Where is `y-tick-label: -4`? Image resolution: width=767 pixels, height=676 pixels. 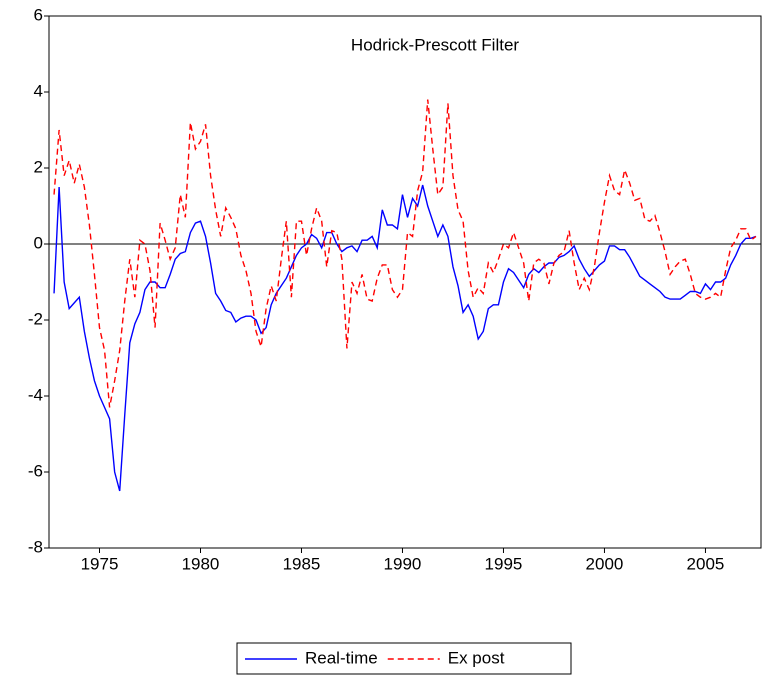
y-tick-label: -4 is located at coordinates (35, 394).